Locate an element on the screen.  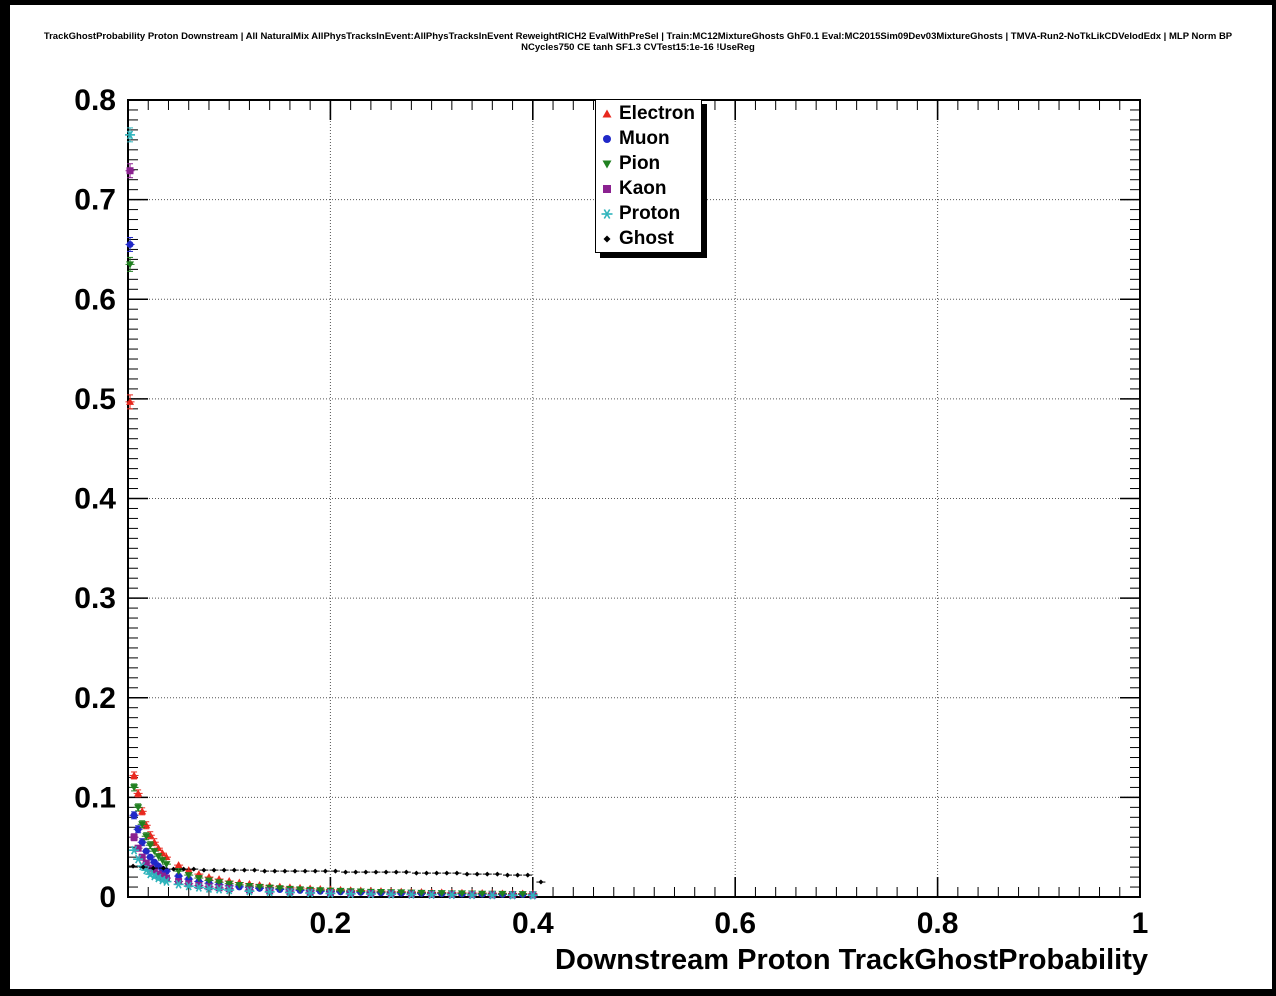
legend-marker-pion is located at coordinates (607, 164).